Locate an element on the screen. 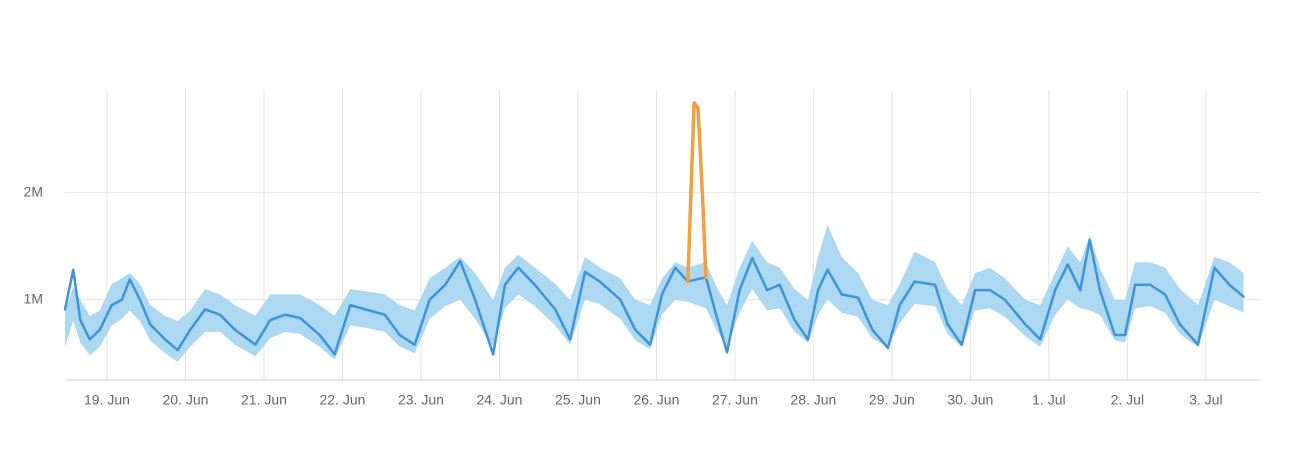 The width and height of the screenshot is (1296, 455). y-tick-label: 1M is located at coordinates (33, 298).